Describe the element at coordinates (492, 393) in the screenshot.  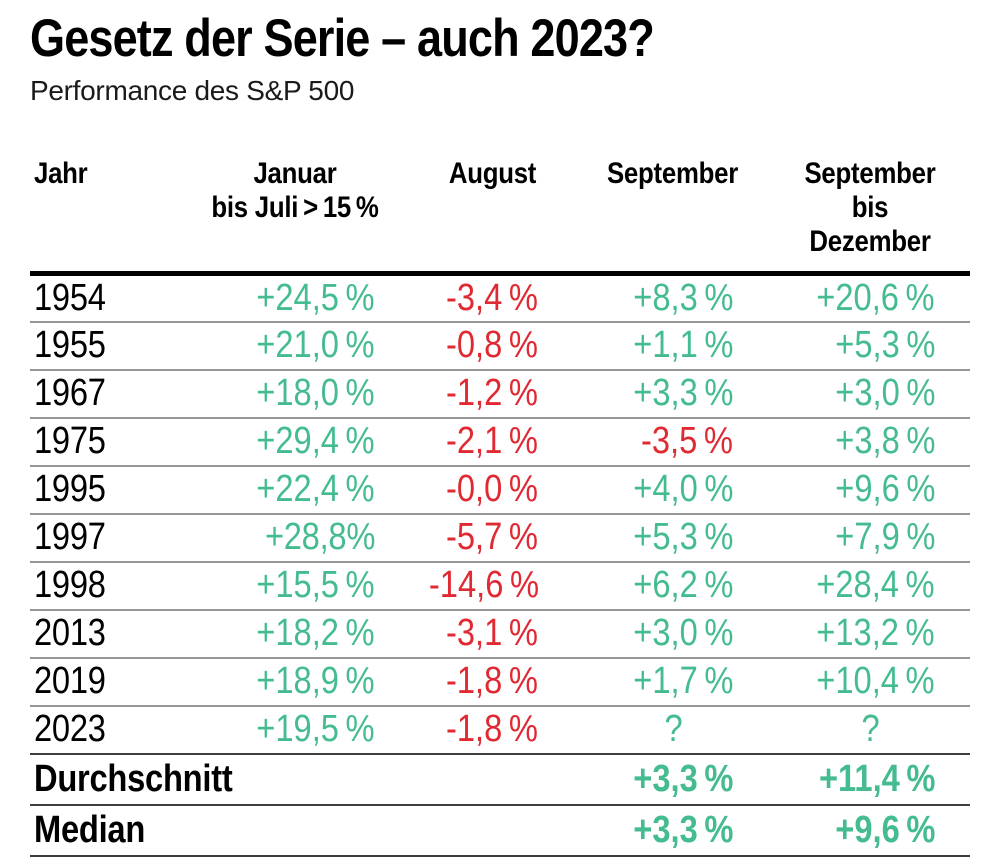
I see `value-august: -1,2 %` at that location.